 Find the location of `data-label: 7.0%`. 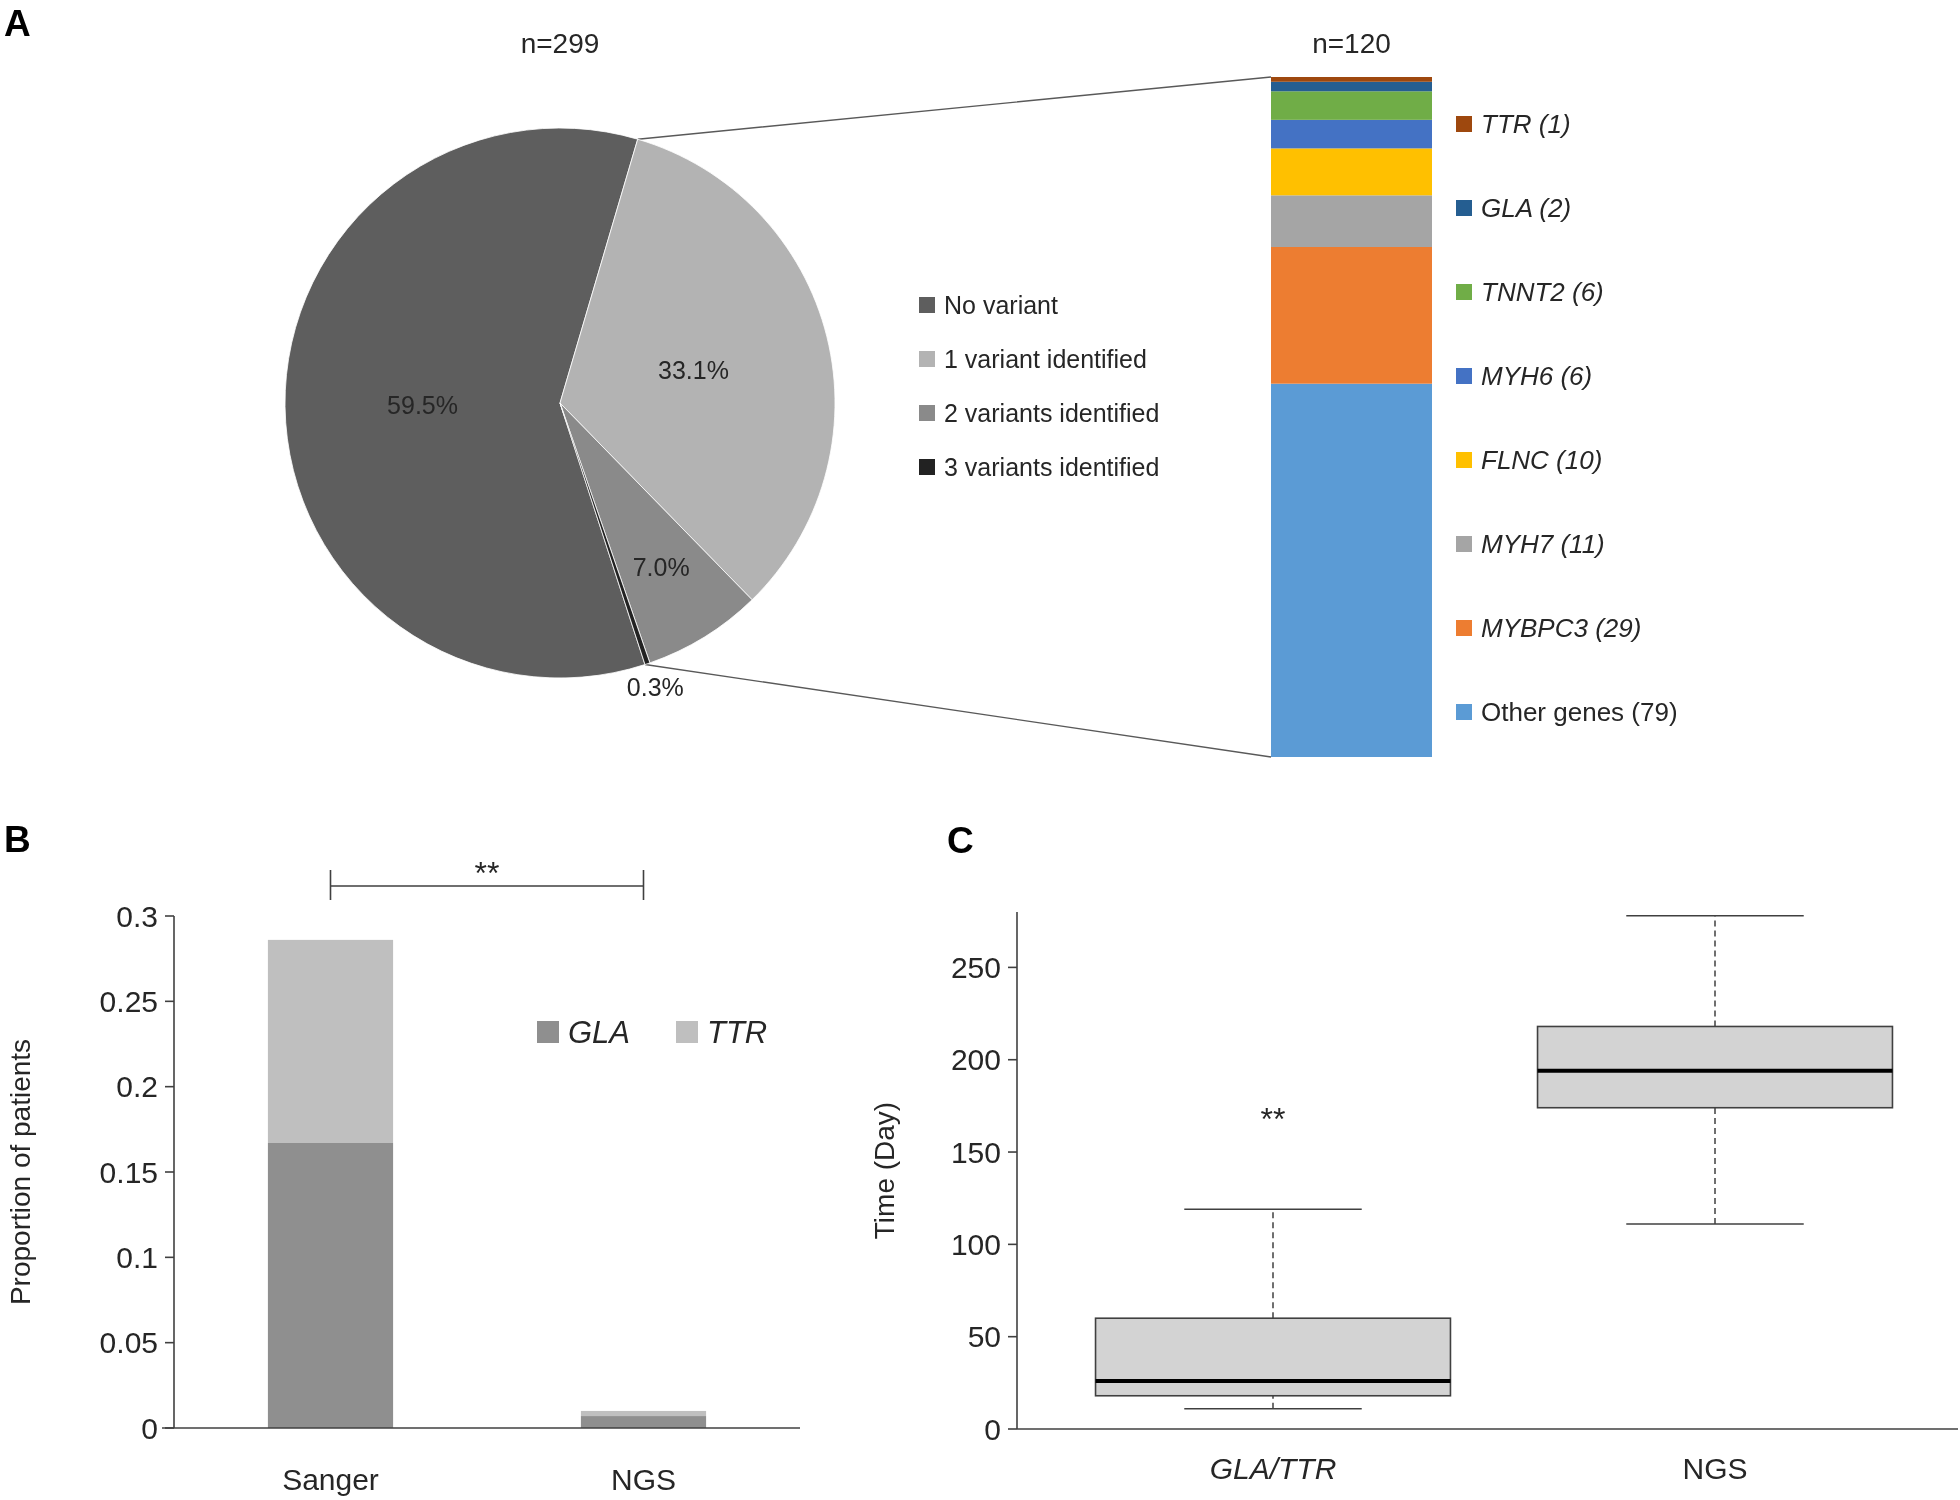

data-label: 7.0% is located at coordinates (661, 566).